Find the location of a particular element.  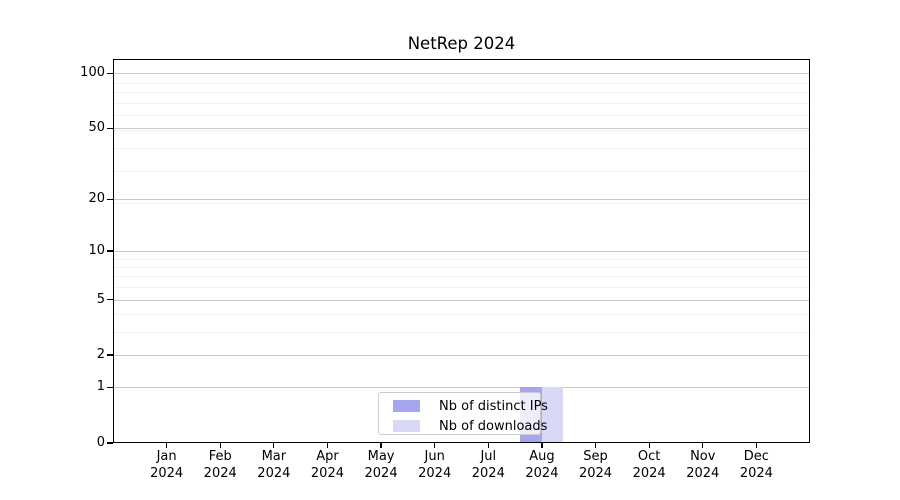

x-tick-label: Feb 2024 is located at coordinates (220, 465).